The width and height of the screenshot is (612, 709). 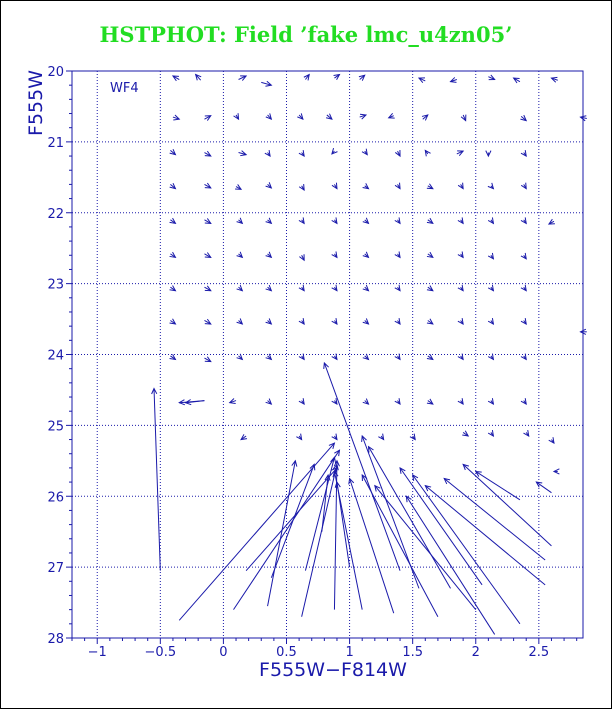 I want to click on x-tick-label: 2, so click(x=476, y=652).